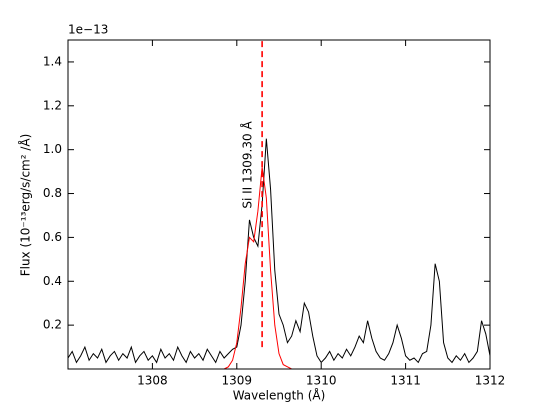 Image resolution: width=545 pixels, height=409 pixels. I want to click on y-tick-label: 0.8, so click(52, 193).